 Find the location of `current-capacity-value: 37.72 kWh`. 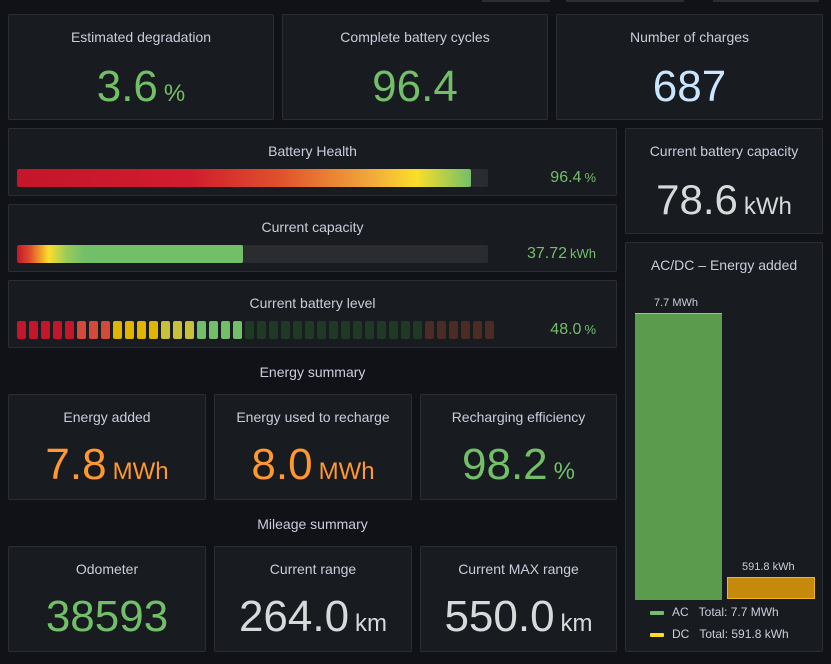

current-capacity-value: 37.72 kWh is located at coordinates (561, 254).